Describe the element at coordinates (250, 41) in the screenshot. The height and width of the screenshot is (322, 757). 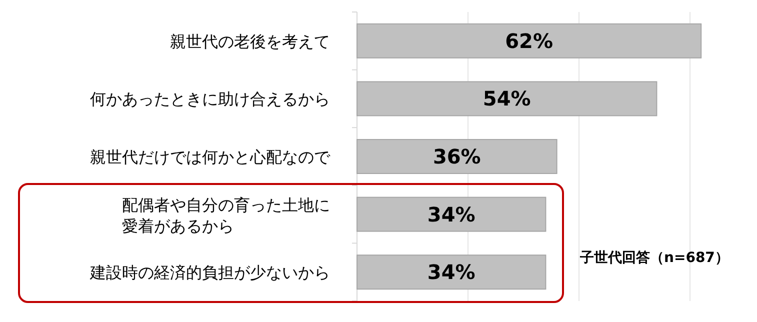
I see `y-tick-label: 親世代の老後を考えて` at that location.